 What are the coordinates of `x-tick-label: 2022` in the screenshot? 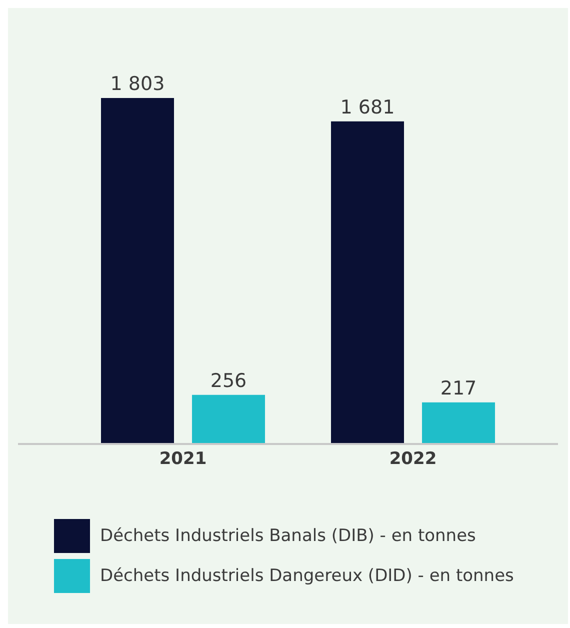 It's located at (413, 459).